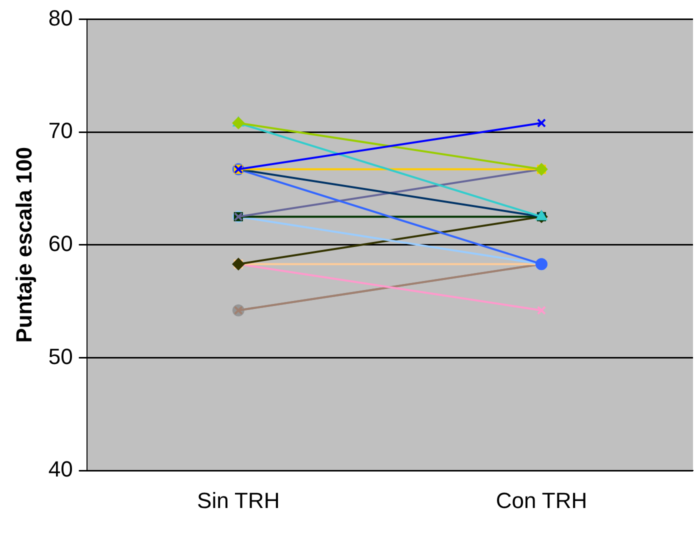 The image size is (700, 535). What do you see at coordinates (60, 243) in the screenshot?
I see `y-tick-label: 60` at bounding box center [60, 243].